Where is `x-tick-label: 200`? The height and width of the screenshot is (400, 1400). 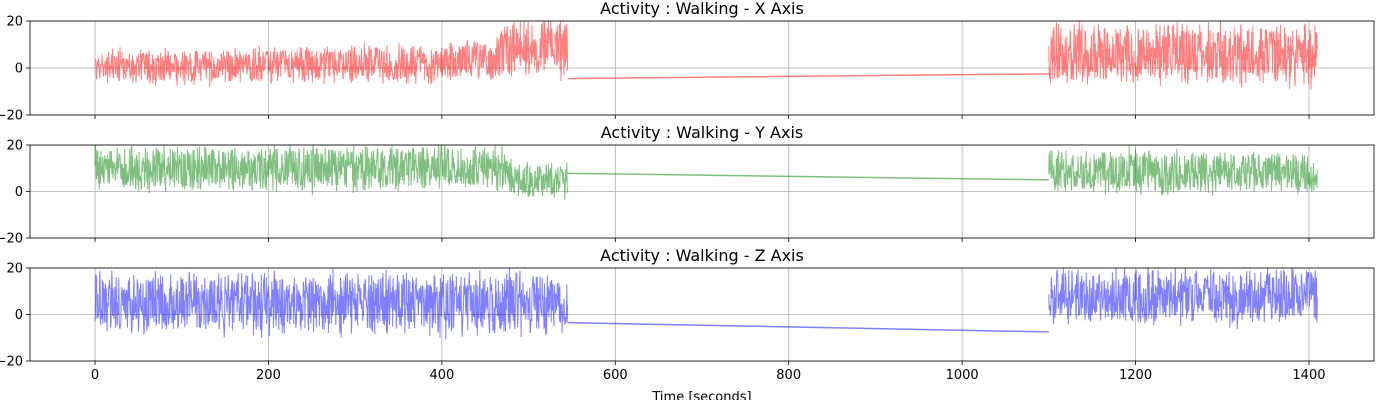 x-tick-label: 200 is located at coordinates (268, 375).